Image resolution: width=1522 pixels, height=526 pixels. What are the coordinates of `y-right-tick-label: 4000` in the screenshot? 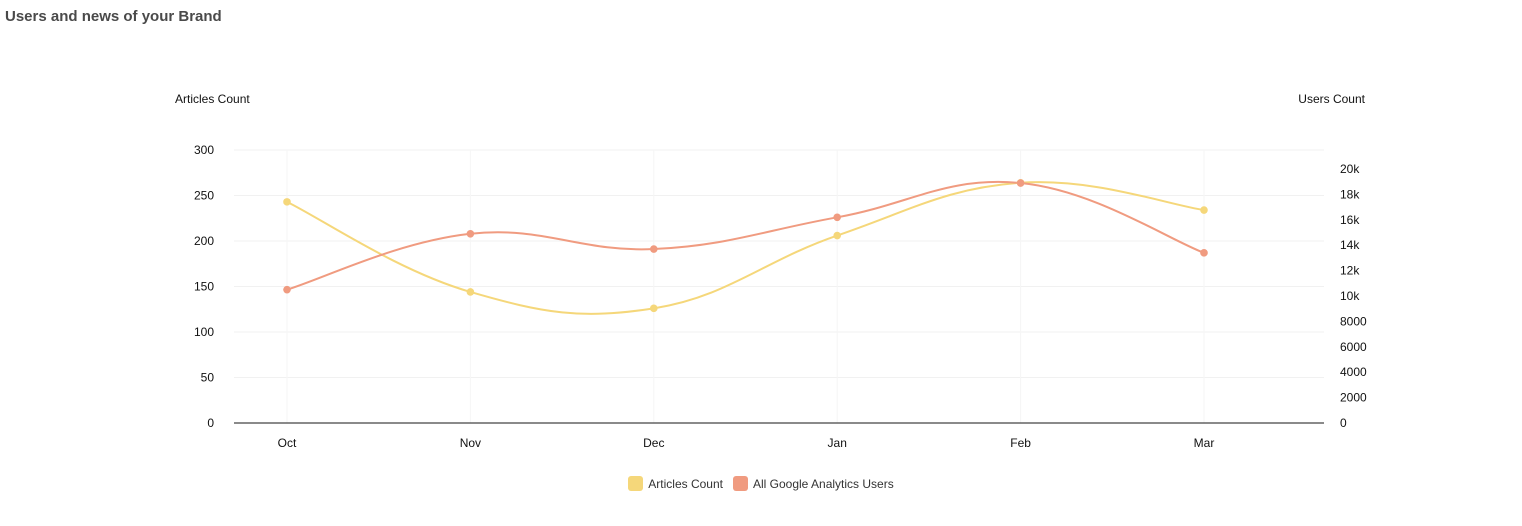 It's located at (1353, 372).